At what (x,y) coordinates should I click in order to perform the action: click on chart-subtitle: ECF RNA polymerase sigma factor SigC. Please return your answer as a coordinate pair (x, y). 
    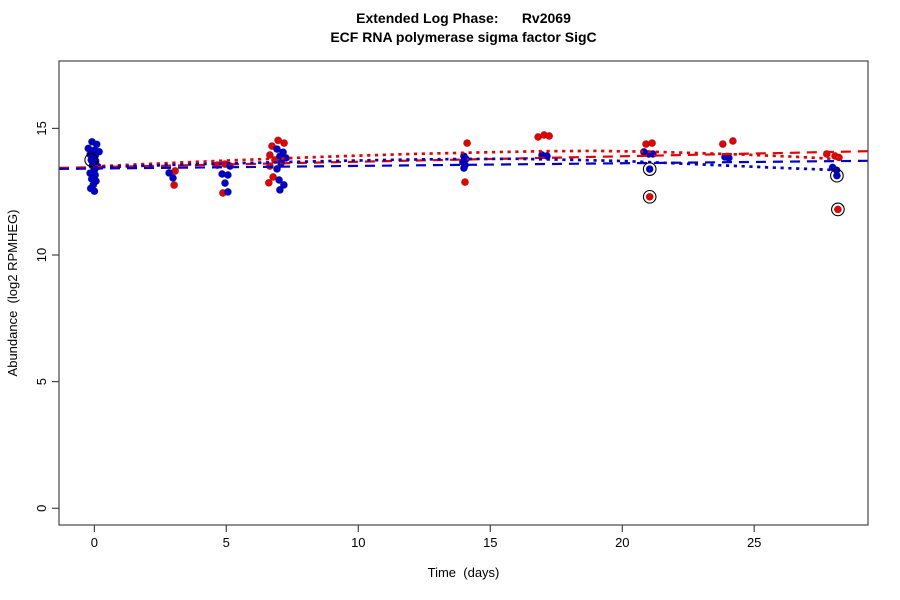
    Looking at the image, I should click on (463, 37).